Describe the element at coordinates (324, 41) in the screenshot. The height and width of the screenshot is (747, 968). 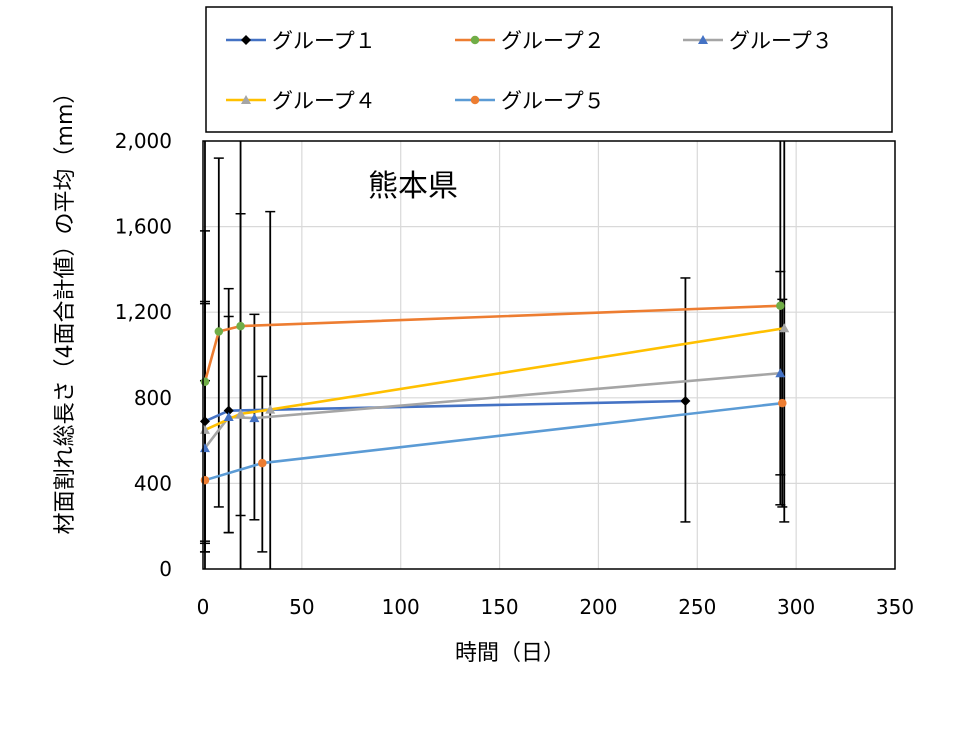
I see `legend-label: グループ１` at that location.